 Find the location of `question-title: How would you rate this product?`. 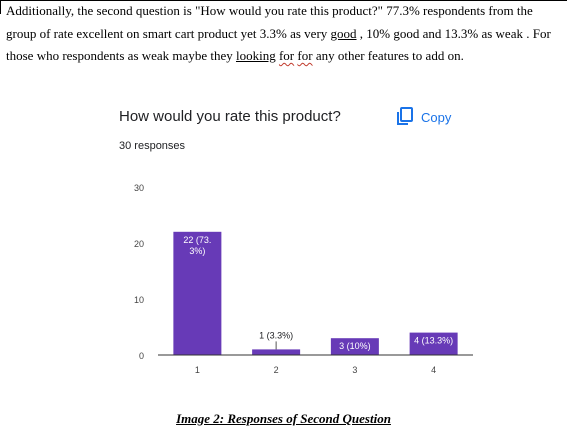

question-title: How would you rate this product? is located at coordinates (230, 116).